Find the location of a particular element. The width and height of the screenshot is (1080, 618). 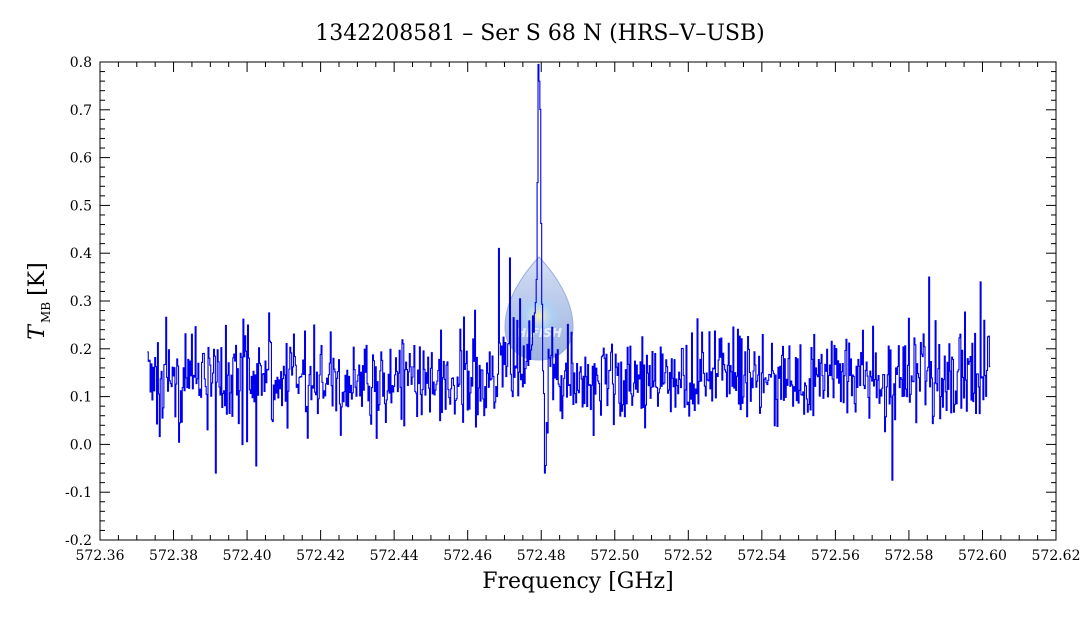

x-tick-label: 572.48 is located at coordinates (541, 556).